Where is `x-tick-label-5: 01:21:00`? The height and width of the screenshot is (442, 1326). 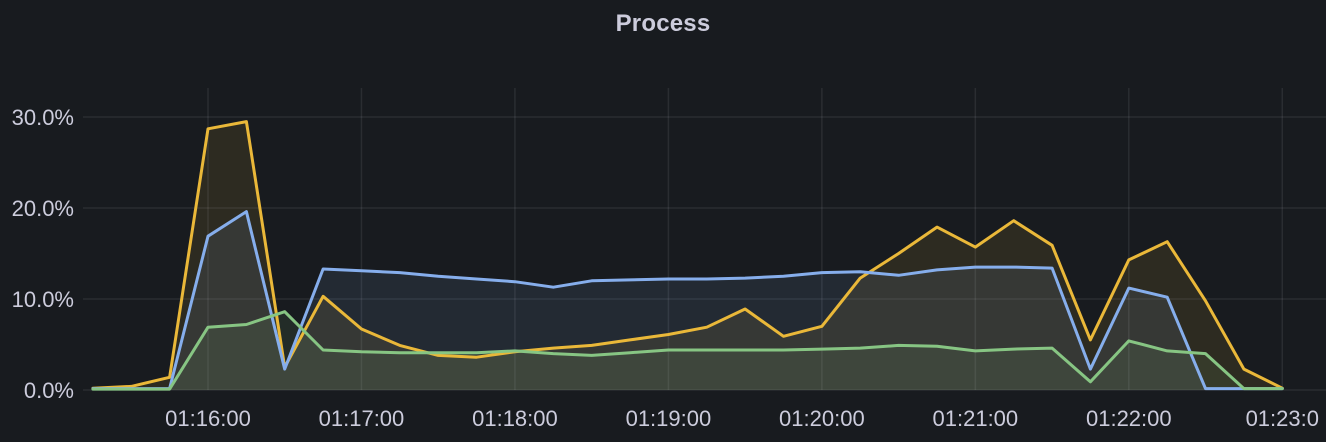 x-tick-label-5: 01:21:00 is located at coordinates (976, 418).